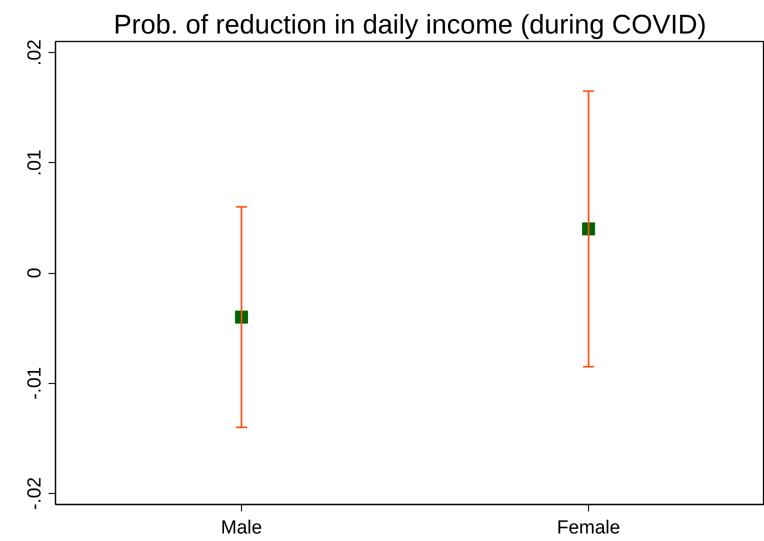 The image size is (764, 541). I want to click on y-tick-label: -.01, so click(35, 383).